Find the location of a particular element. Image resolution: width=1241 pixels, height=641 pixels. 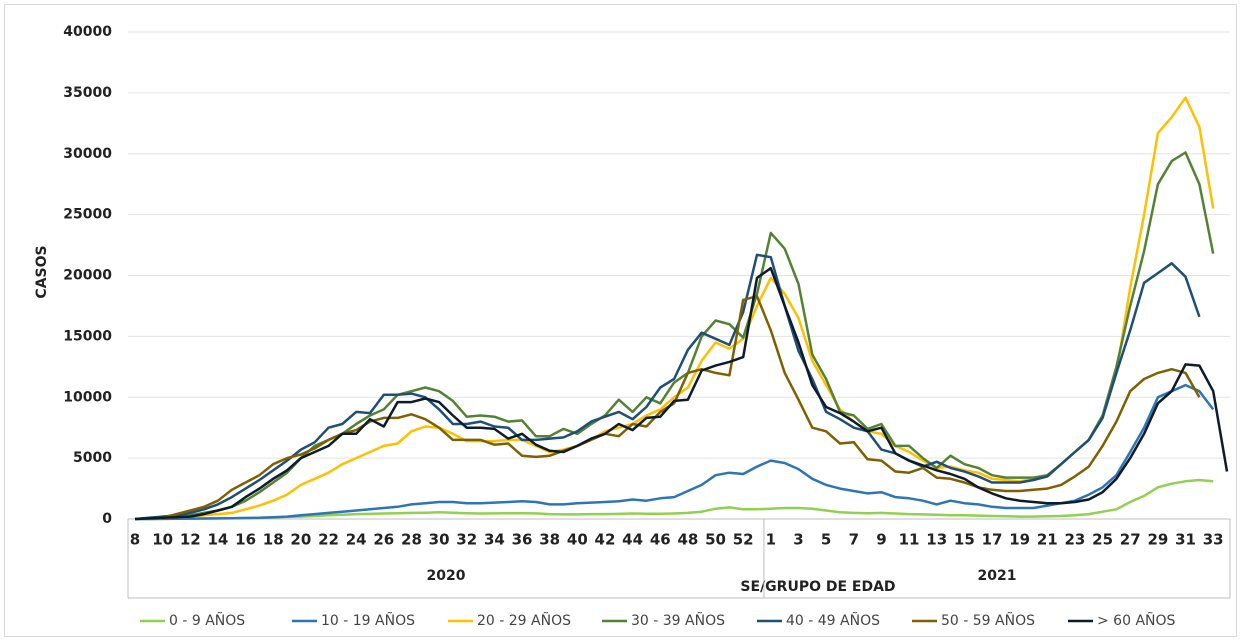

x-tick-label: 10 is located at coordinates (162, 540).